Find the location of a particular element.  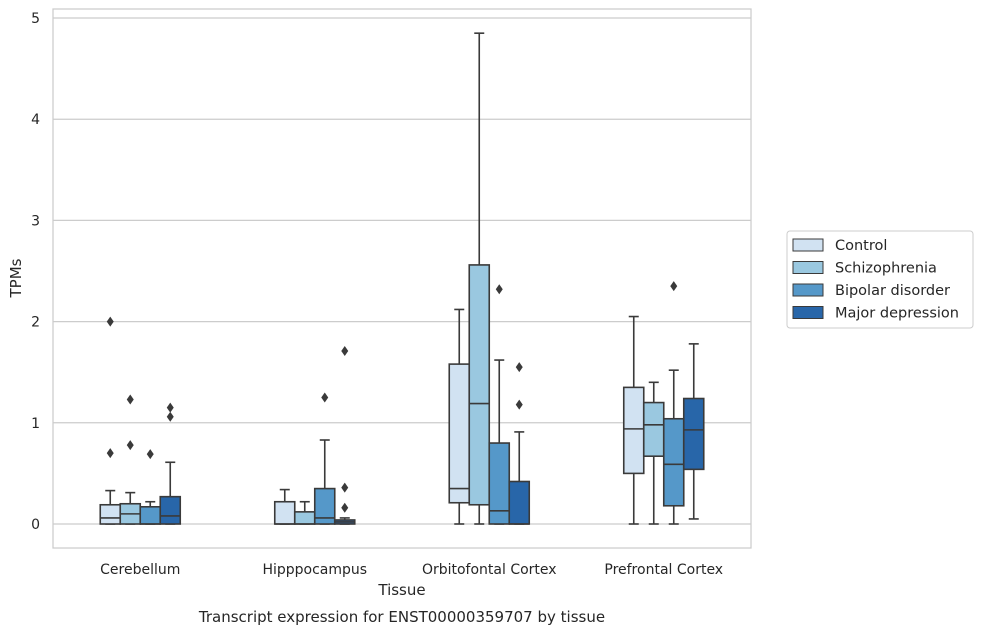

legend-frame is located at coordinates (880, 279).